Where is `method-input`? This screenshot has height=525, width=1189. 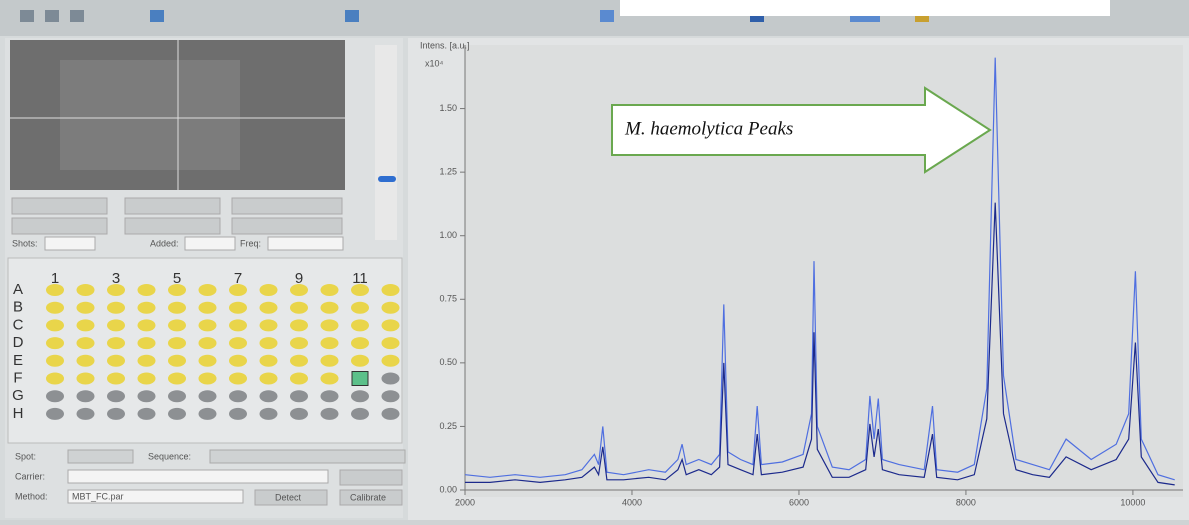 method-input is located at coordinates (155, 496).